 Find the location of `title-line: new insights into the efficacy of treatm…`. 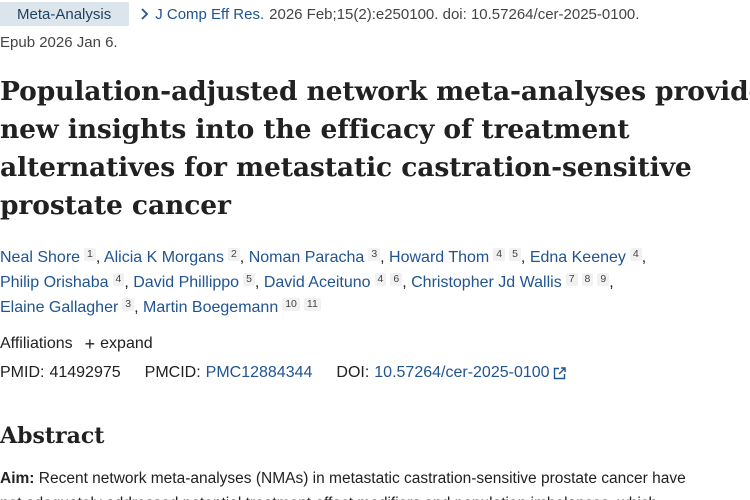

title-line: new insights into the efficacy of treatm… is located at coordinates (315, 129).